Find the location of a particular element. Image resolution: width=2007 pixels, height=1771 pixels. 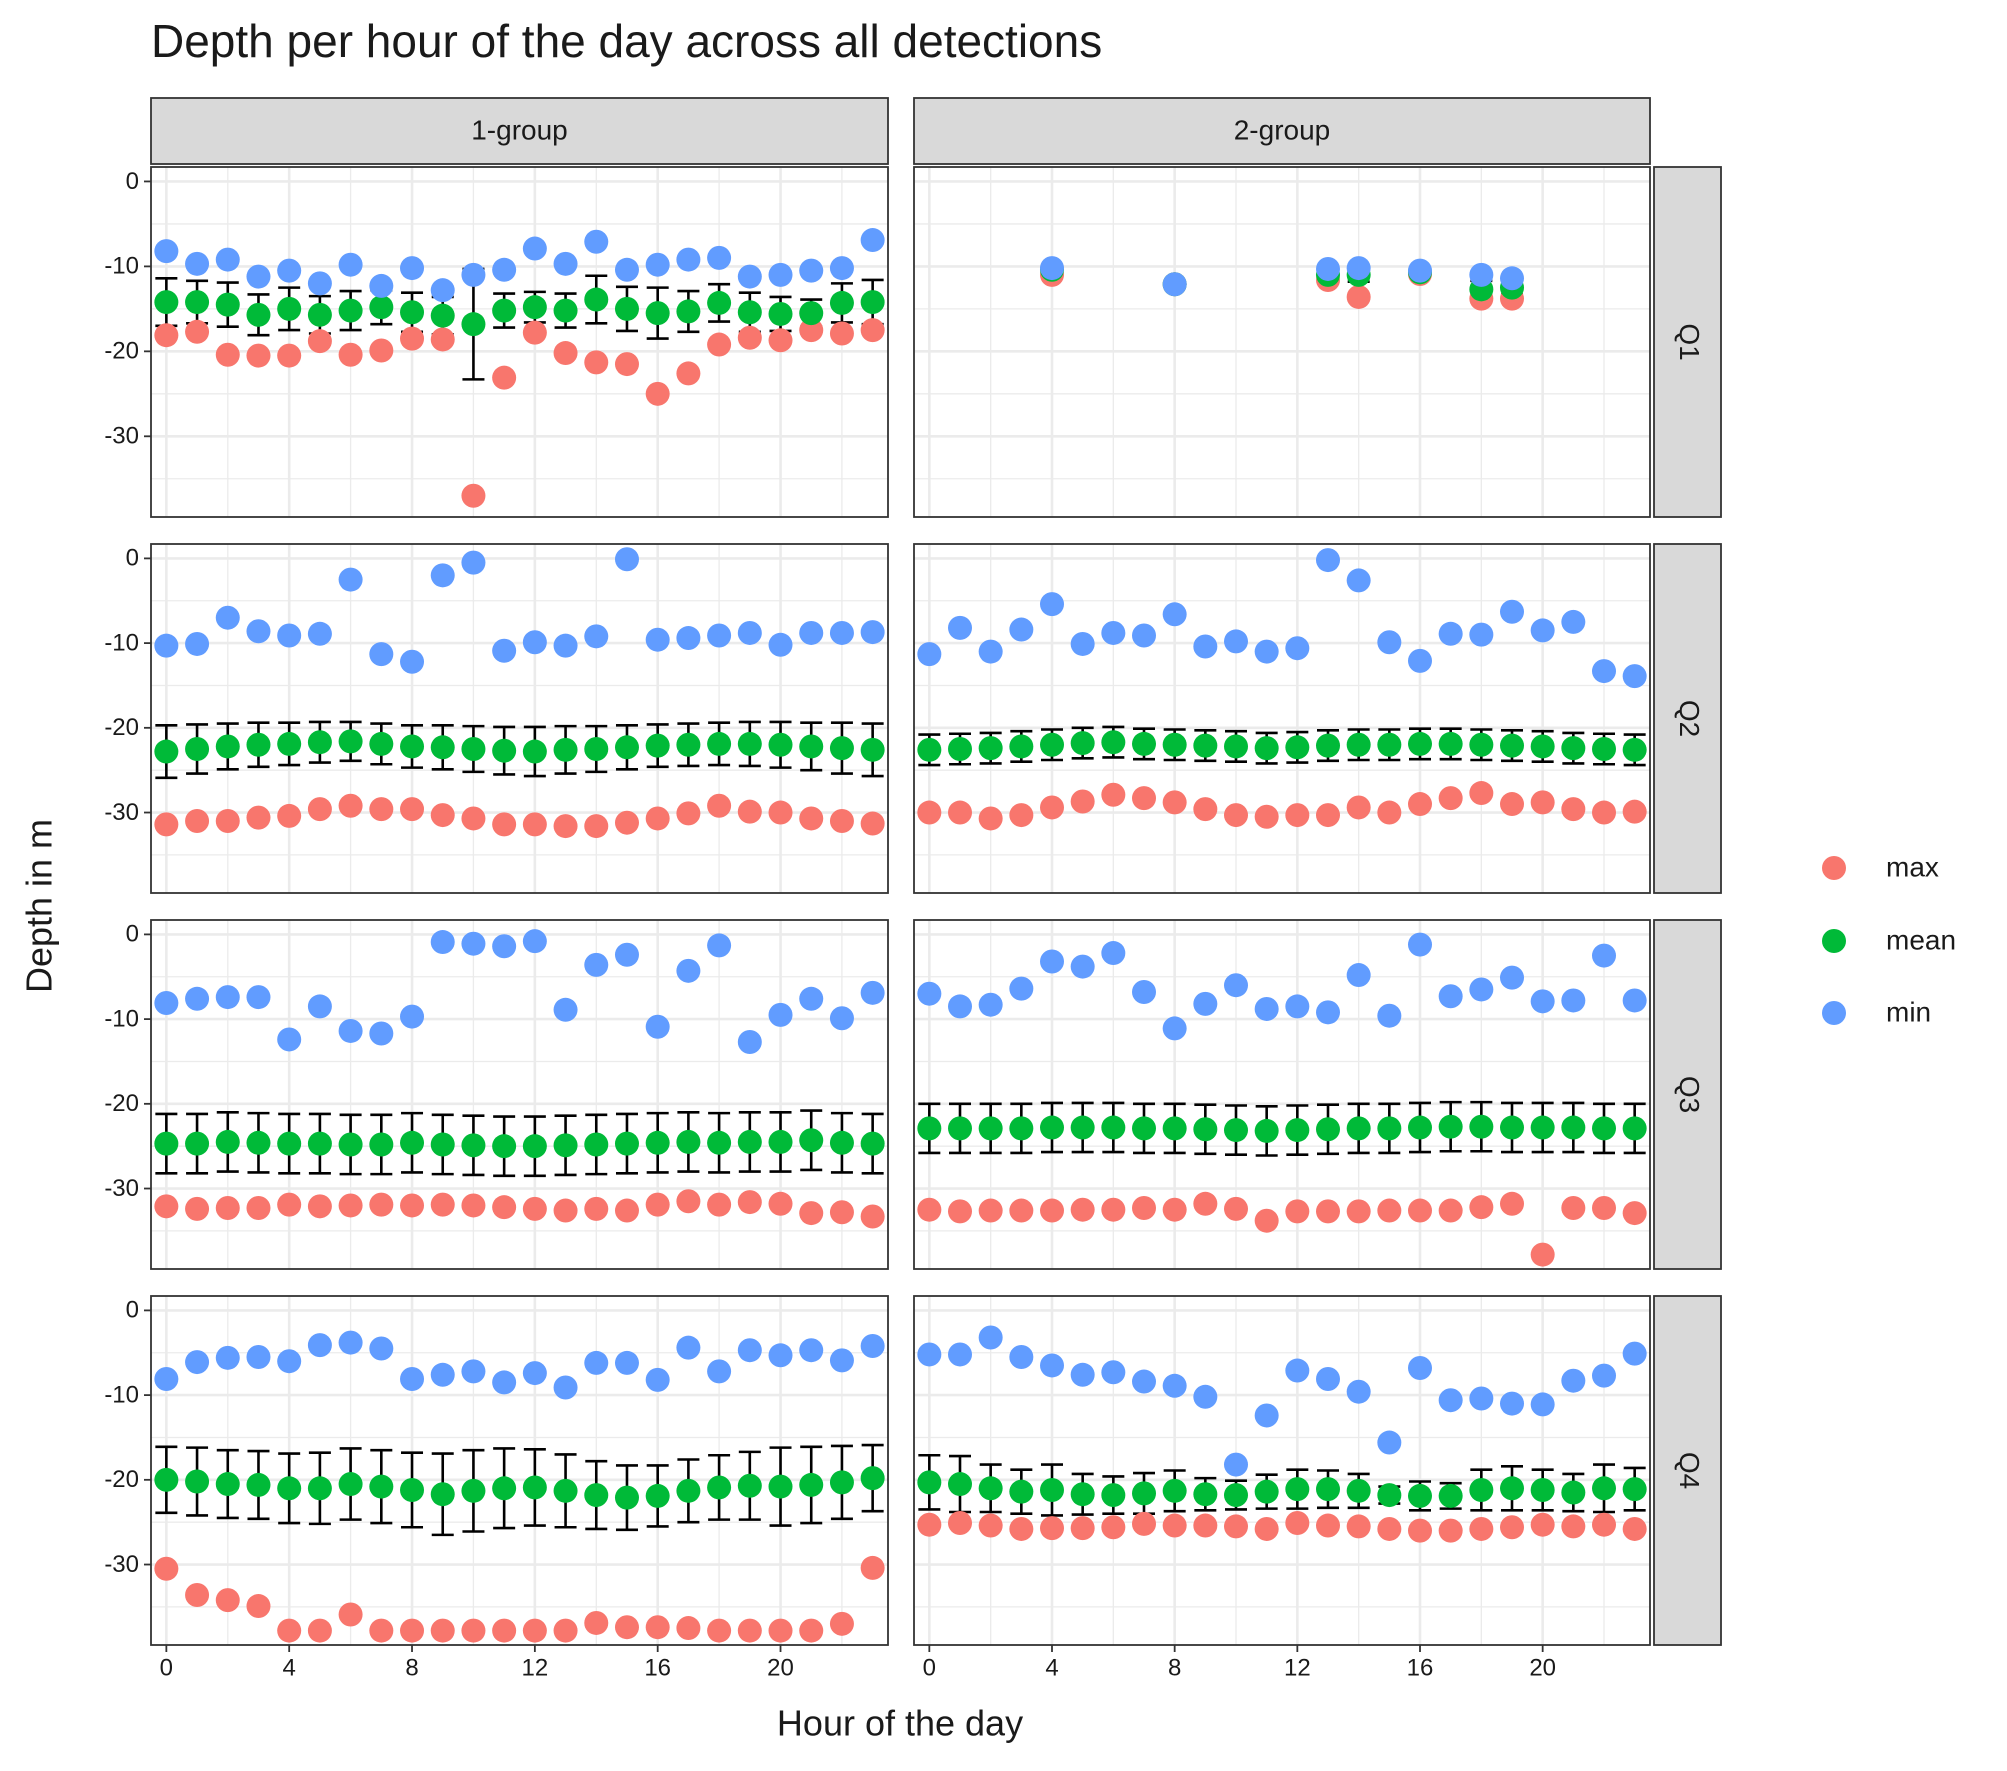

x-tick-label: 8 is located at coordinates (411, 1667).